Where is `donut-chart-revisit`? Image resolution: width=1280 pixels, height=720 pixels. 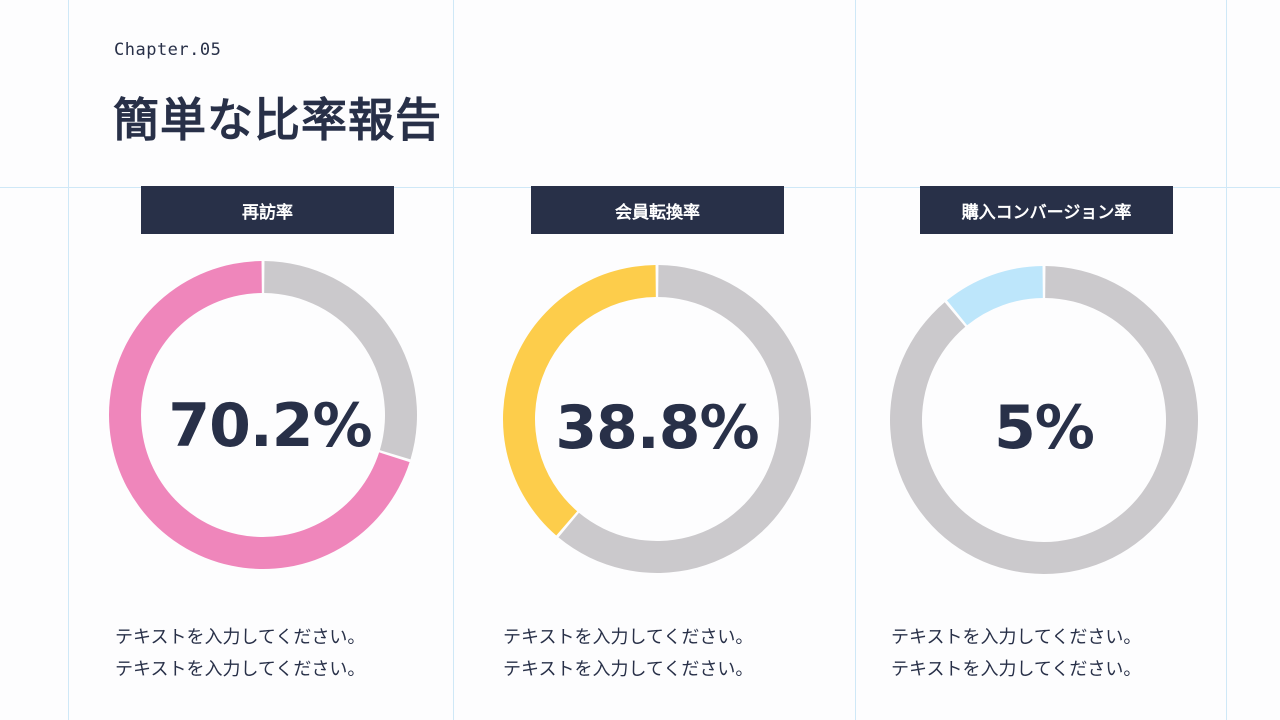 donut-chart-revisit is located at coordinates (263, 415).